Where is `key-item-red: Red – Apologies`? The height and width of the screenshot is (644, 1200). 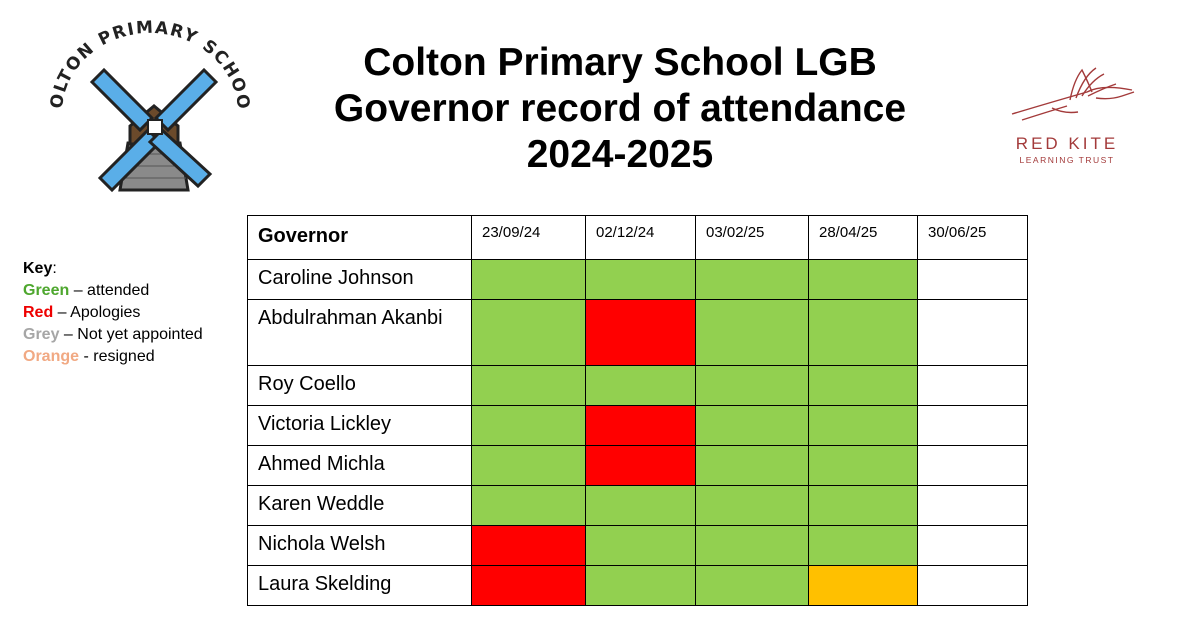 key-item-red: Red – Apologies is located at coordinates (82, 312).